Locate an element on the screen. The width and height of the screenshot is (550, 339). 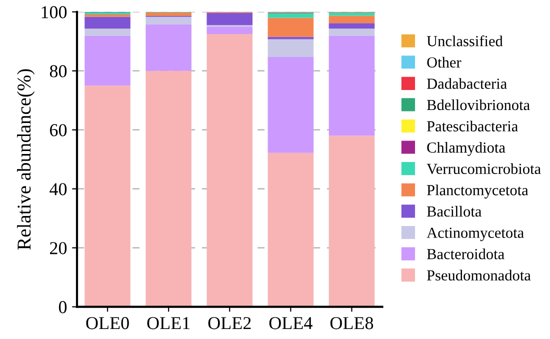
y-tick-label: 60 is located at coordinates (58, 130).